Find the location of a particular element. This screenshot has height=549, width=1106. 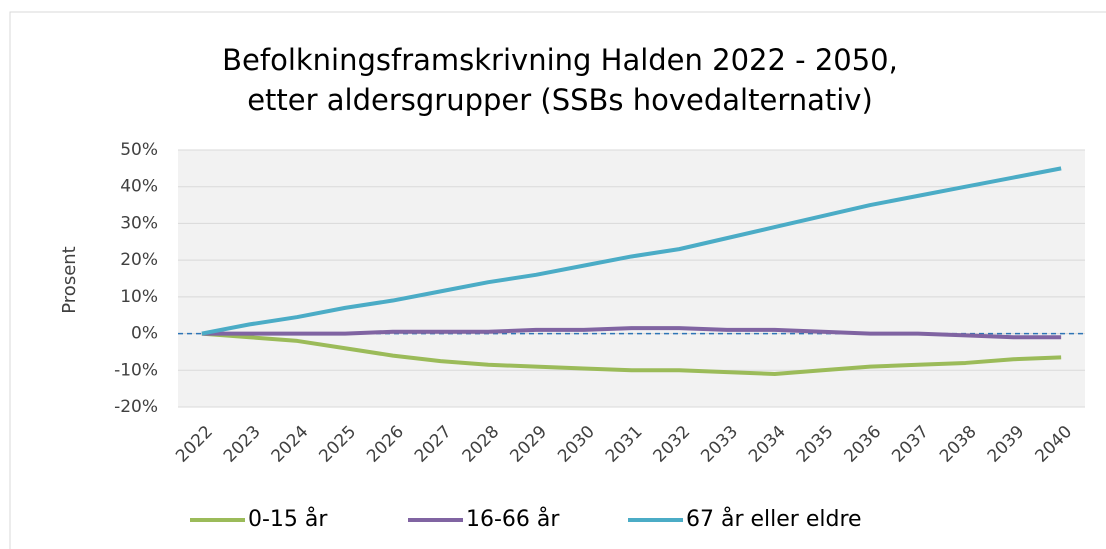

legend-label: 16-66 år is located at coordinates (513, 519).